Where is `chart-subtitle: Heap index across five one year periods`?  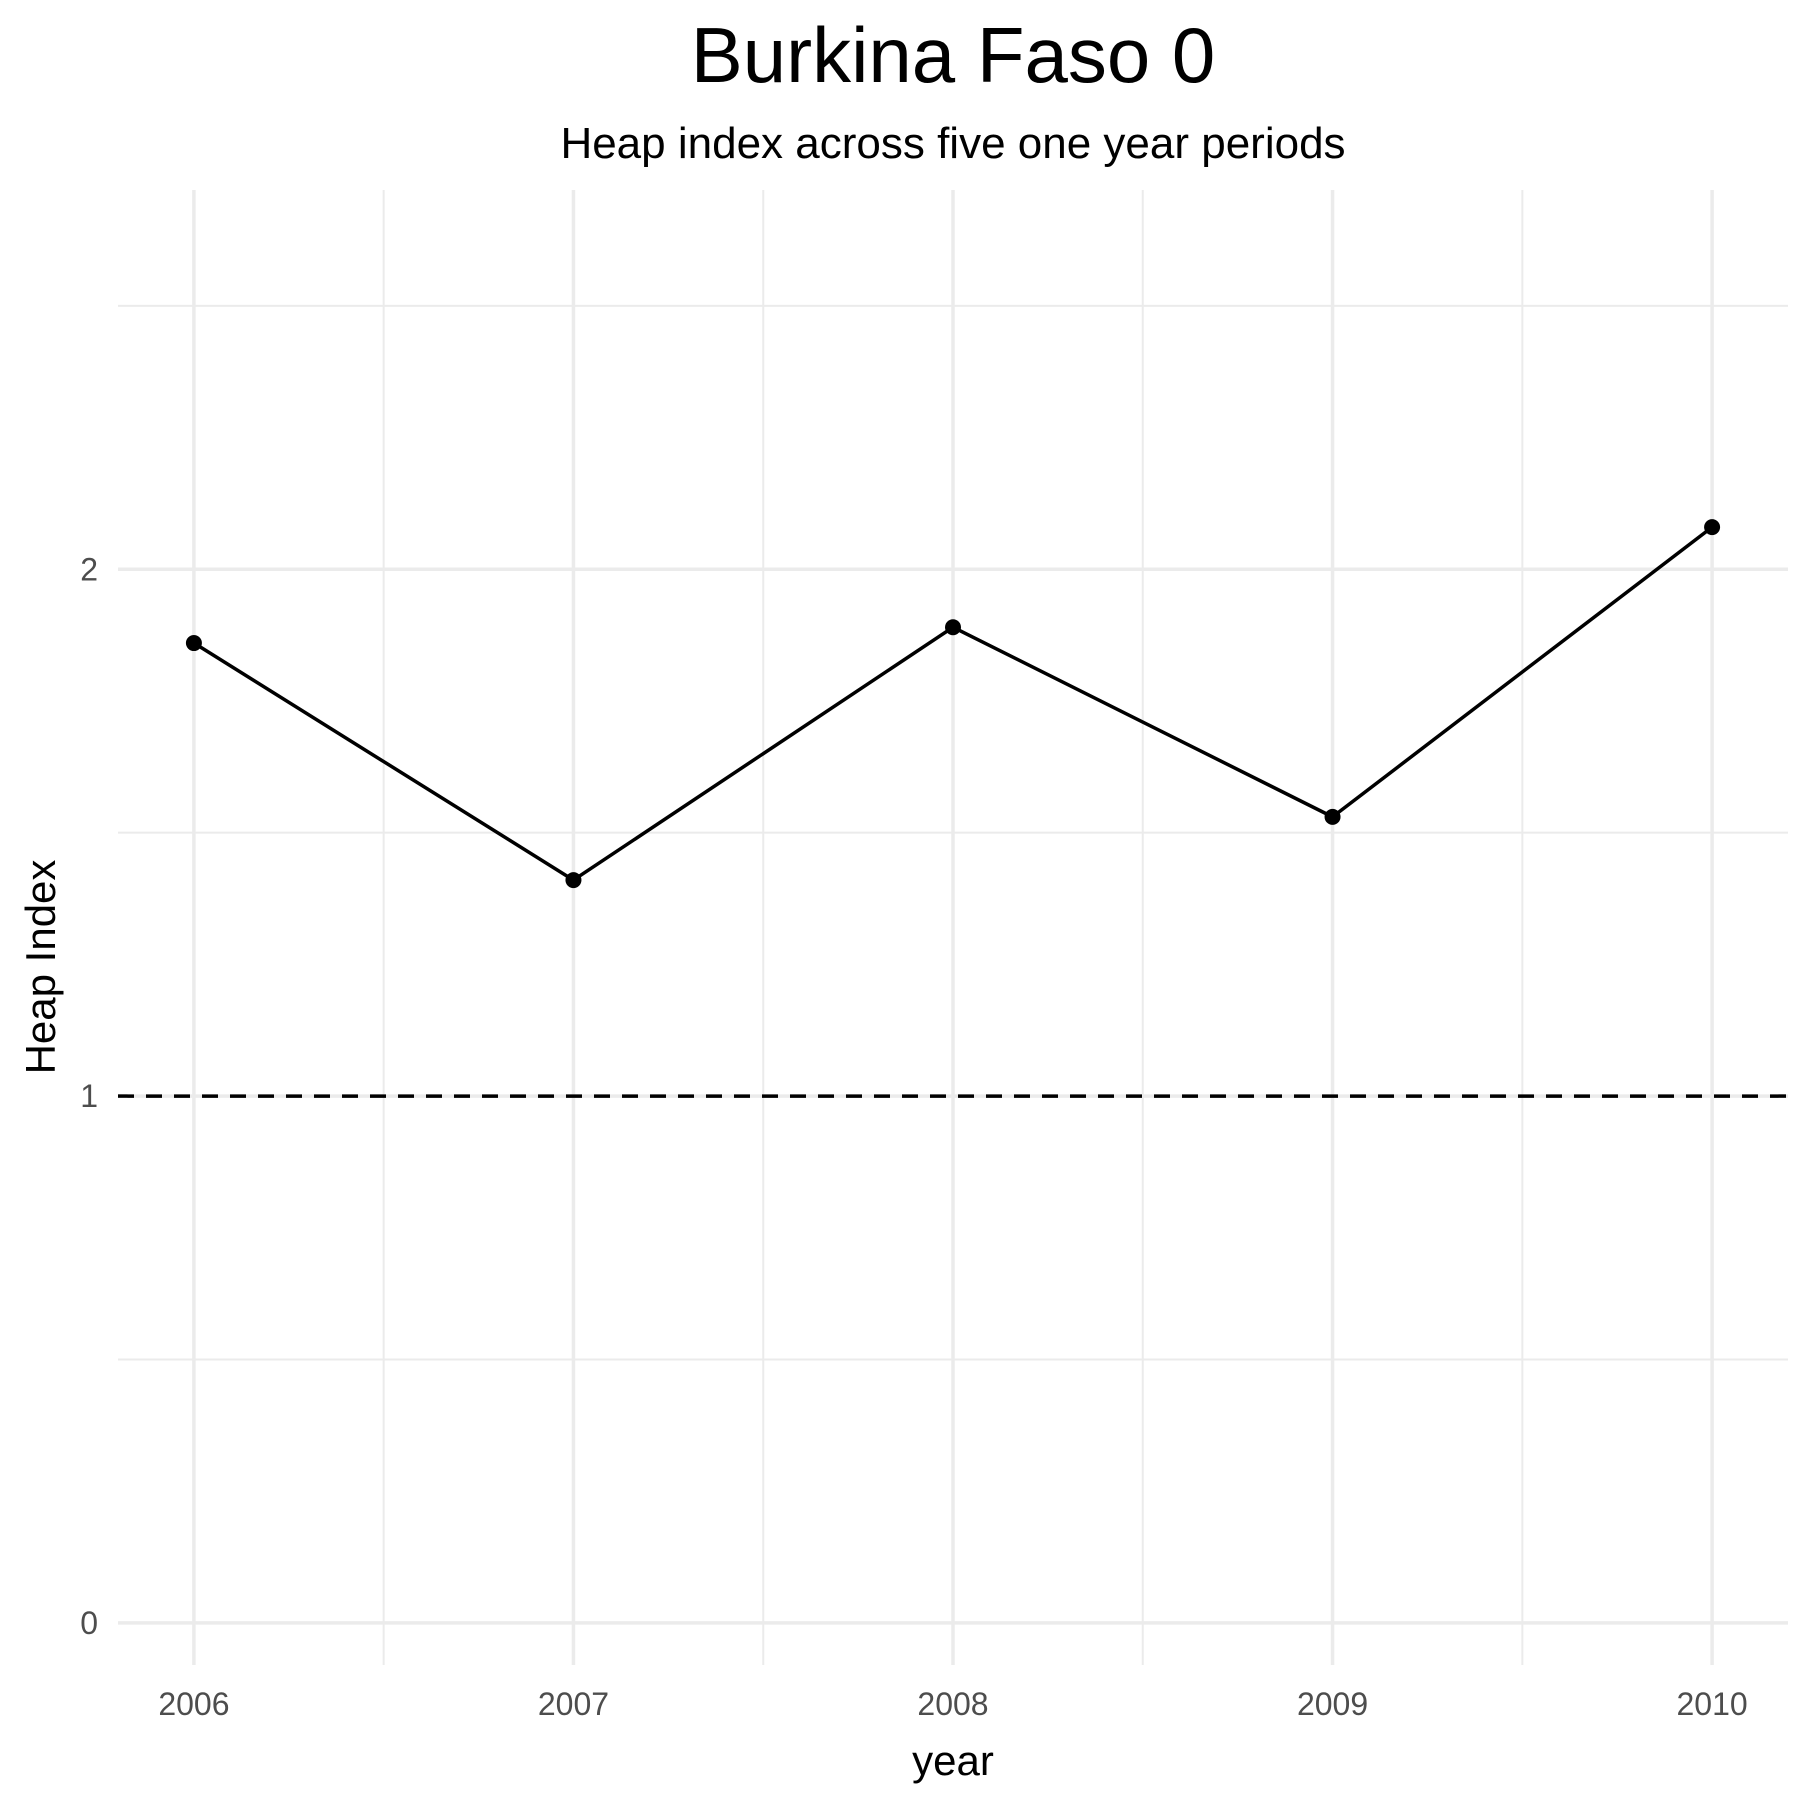 chart-subtitle: Heap index across five one year periods is located at coordinates (952, 143).